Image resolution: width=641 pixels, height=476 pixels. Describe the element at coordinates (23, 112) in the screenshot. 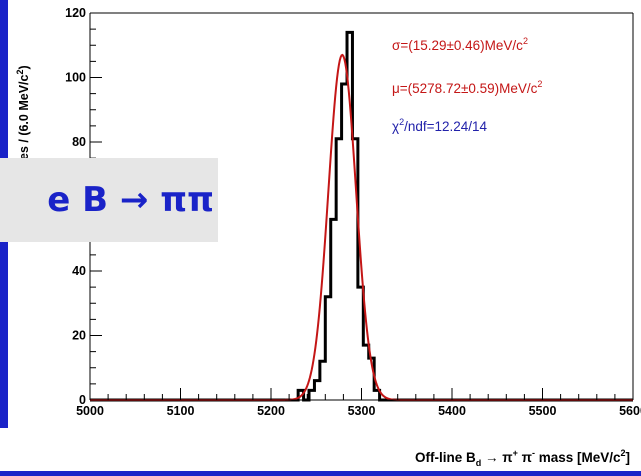

I see `y-axis-label: es / (6.0 MeV/c2)` at that location.